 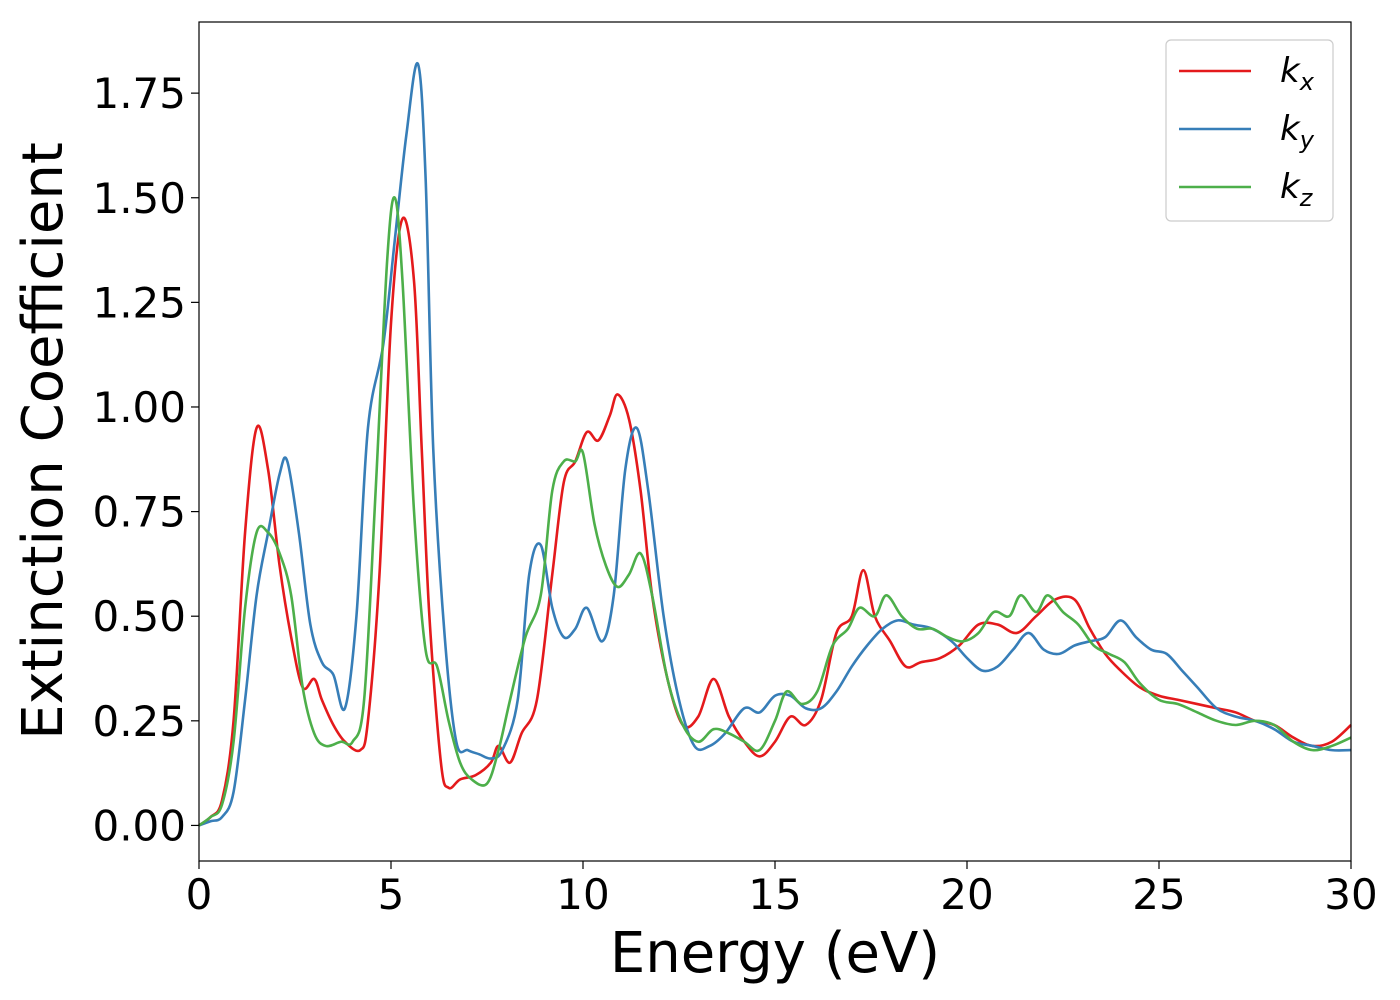 What do you see at coordinates (774, 894) in the screenshot?
I see `x-tick-label: 15` at bounding box center [774, 894].